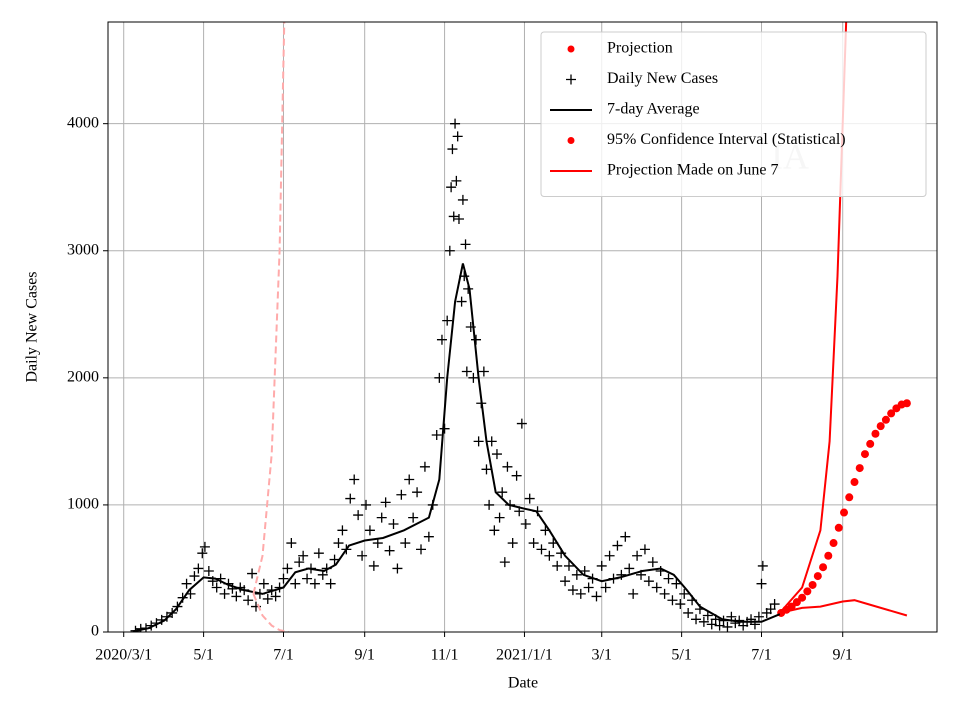  What do you see at coordinates (523, 683) in the screenshot?
I see `x-axis-label: Date` at bounding box center [523, 683].